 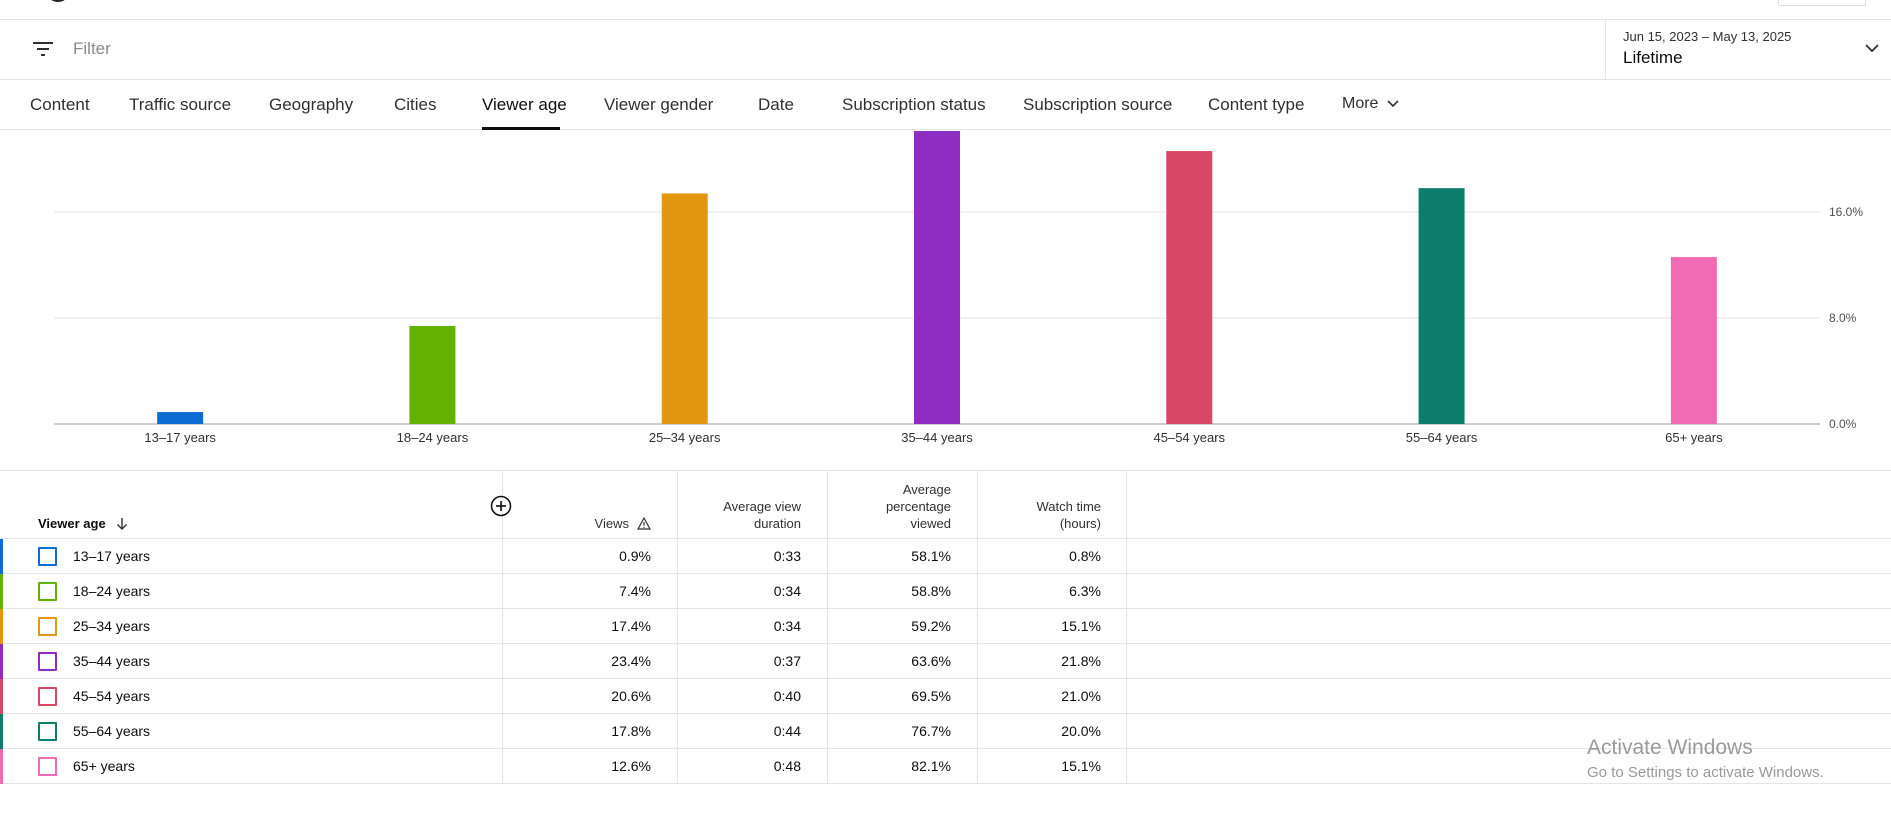 I want to click on tab-geography: Geography, so click(x=311, y=104).